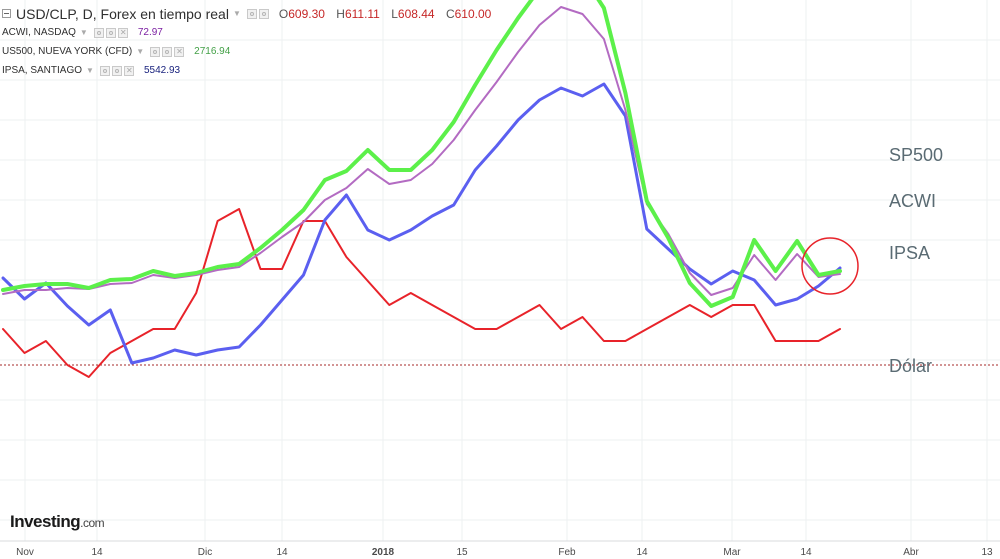 This screenshot has height=559, width=1000. I want to click on acwi-value: 72.97, so click(150, 32).